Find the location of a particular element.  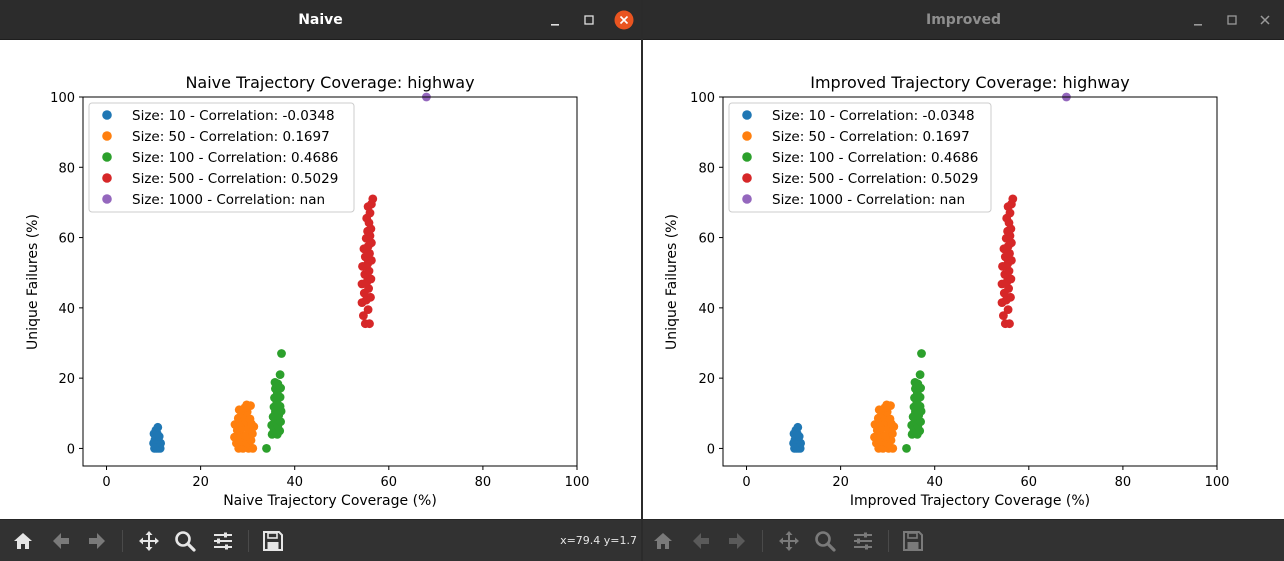

back-arrow-icon is located at coordinates (61, 541).